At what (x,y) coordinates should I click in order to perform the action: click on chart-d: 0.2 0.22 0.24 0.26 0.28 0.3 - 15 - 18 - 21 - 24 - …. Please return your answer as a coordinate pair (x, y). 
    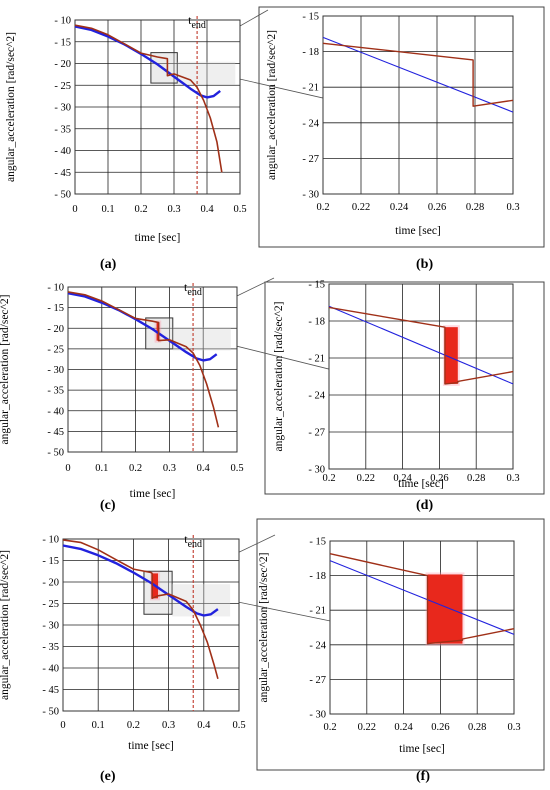
    Looking at the image, I should click on (396, 385).